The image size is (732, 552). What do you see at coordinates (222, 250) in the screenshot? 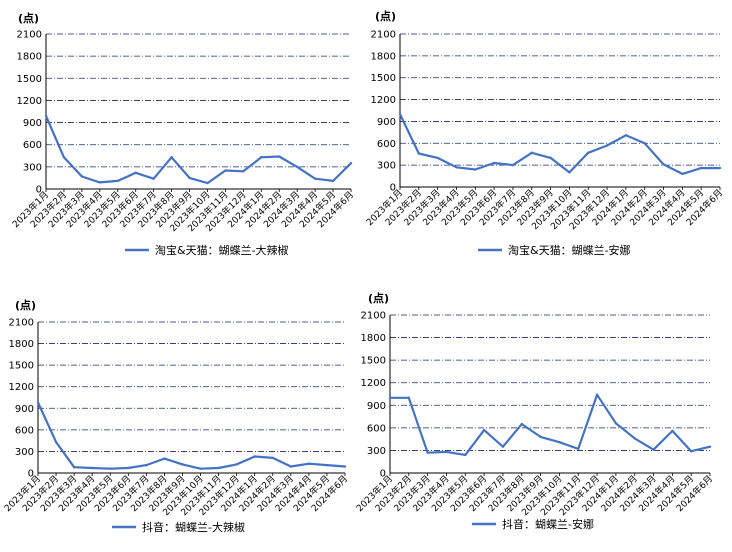
I see `legend-label: 淘宝&天猫：蝴蝶兰-大辣椒` at bounding box center [222, 250].